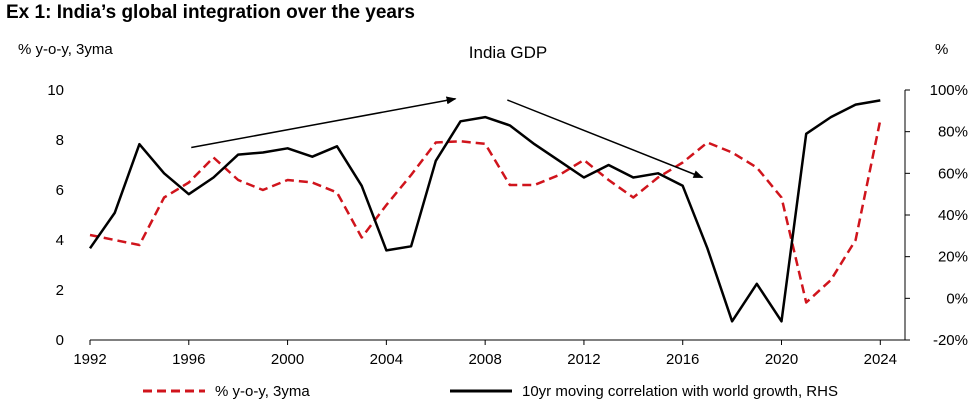 The image size is (972, 410). What do you see at coordinates (953, 215) in the screenshot?
I see `y-right-tick-label: 40%` at bounding box center [953, 215].